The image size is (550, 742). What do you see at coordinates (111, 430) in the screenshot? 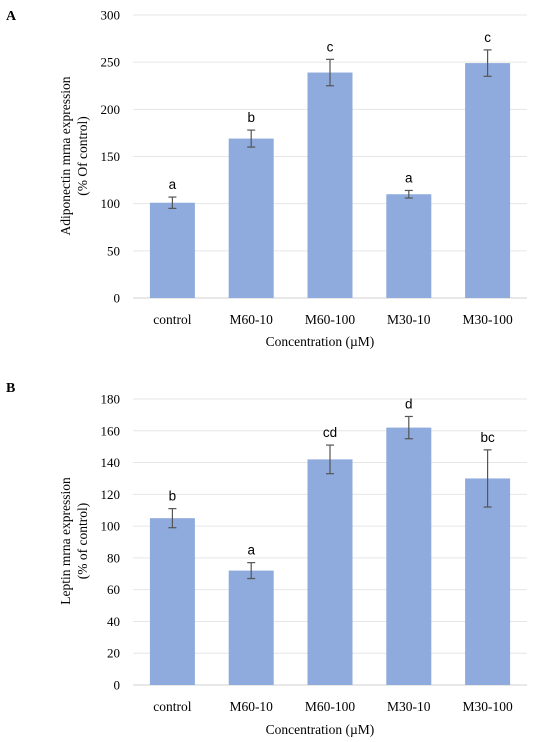
I see `y-tick-label: 160` at bounding box center [111, 430].